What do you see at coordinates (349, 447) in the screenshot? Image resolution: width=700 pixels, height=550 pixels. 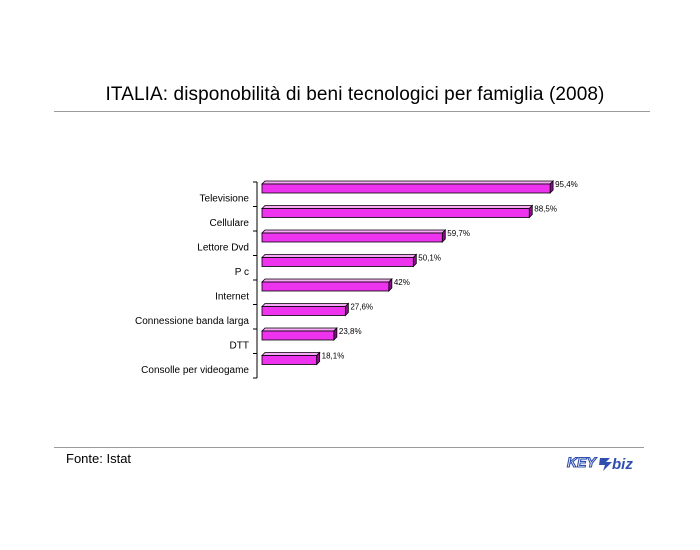 I see `footer-divider` at bounding box center [349, 447].